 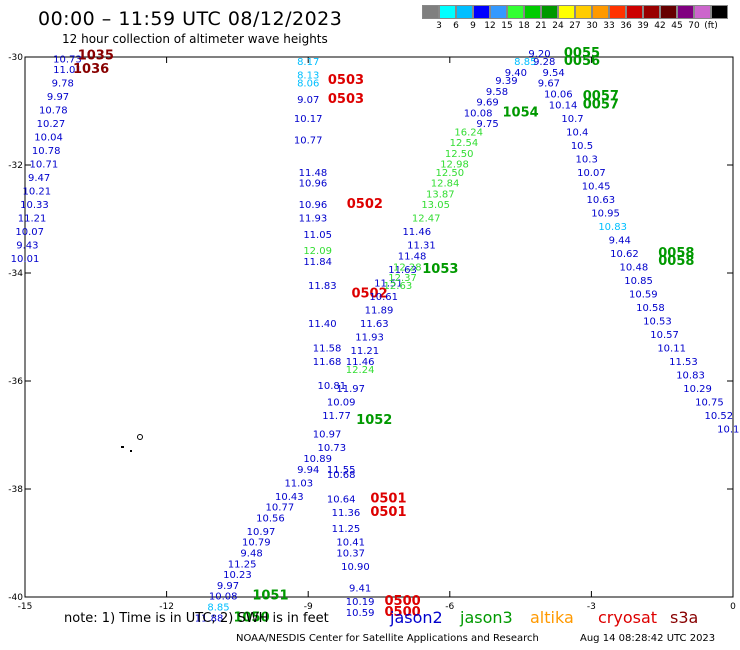 What do you see at coordinates (539, 54) in the screenshot?
I see `wave-height-label: 9.20` at bounding box center [539, 54].